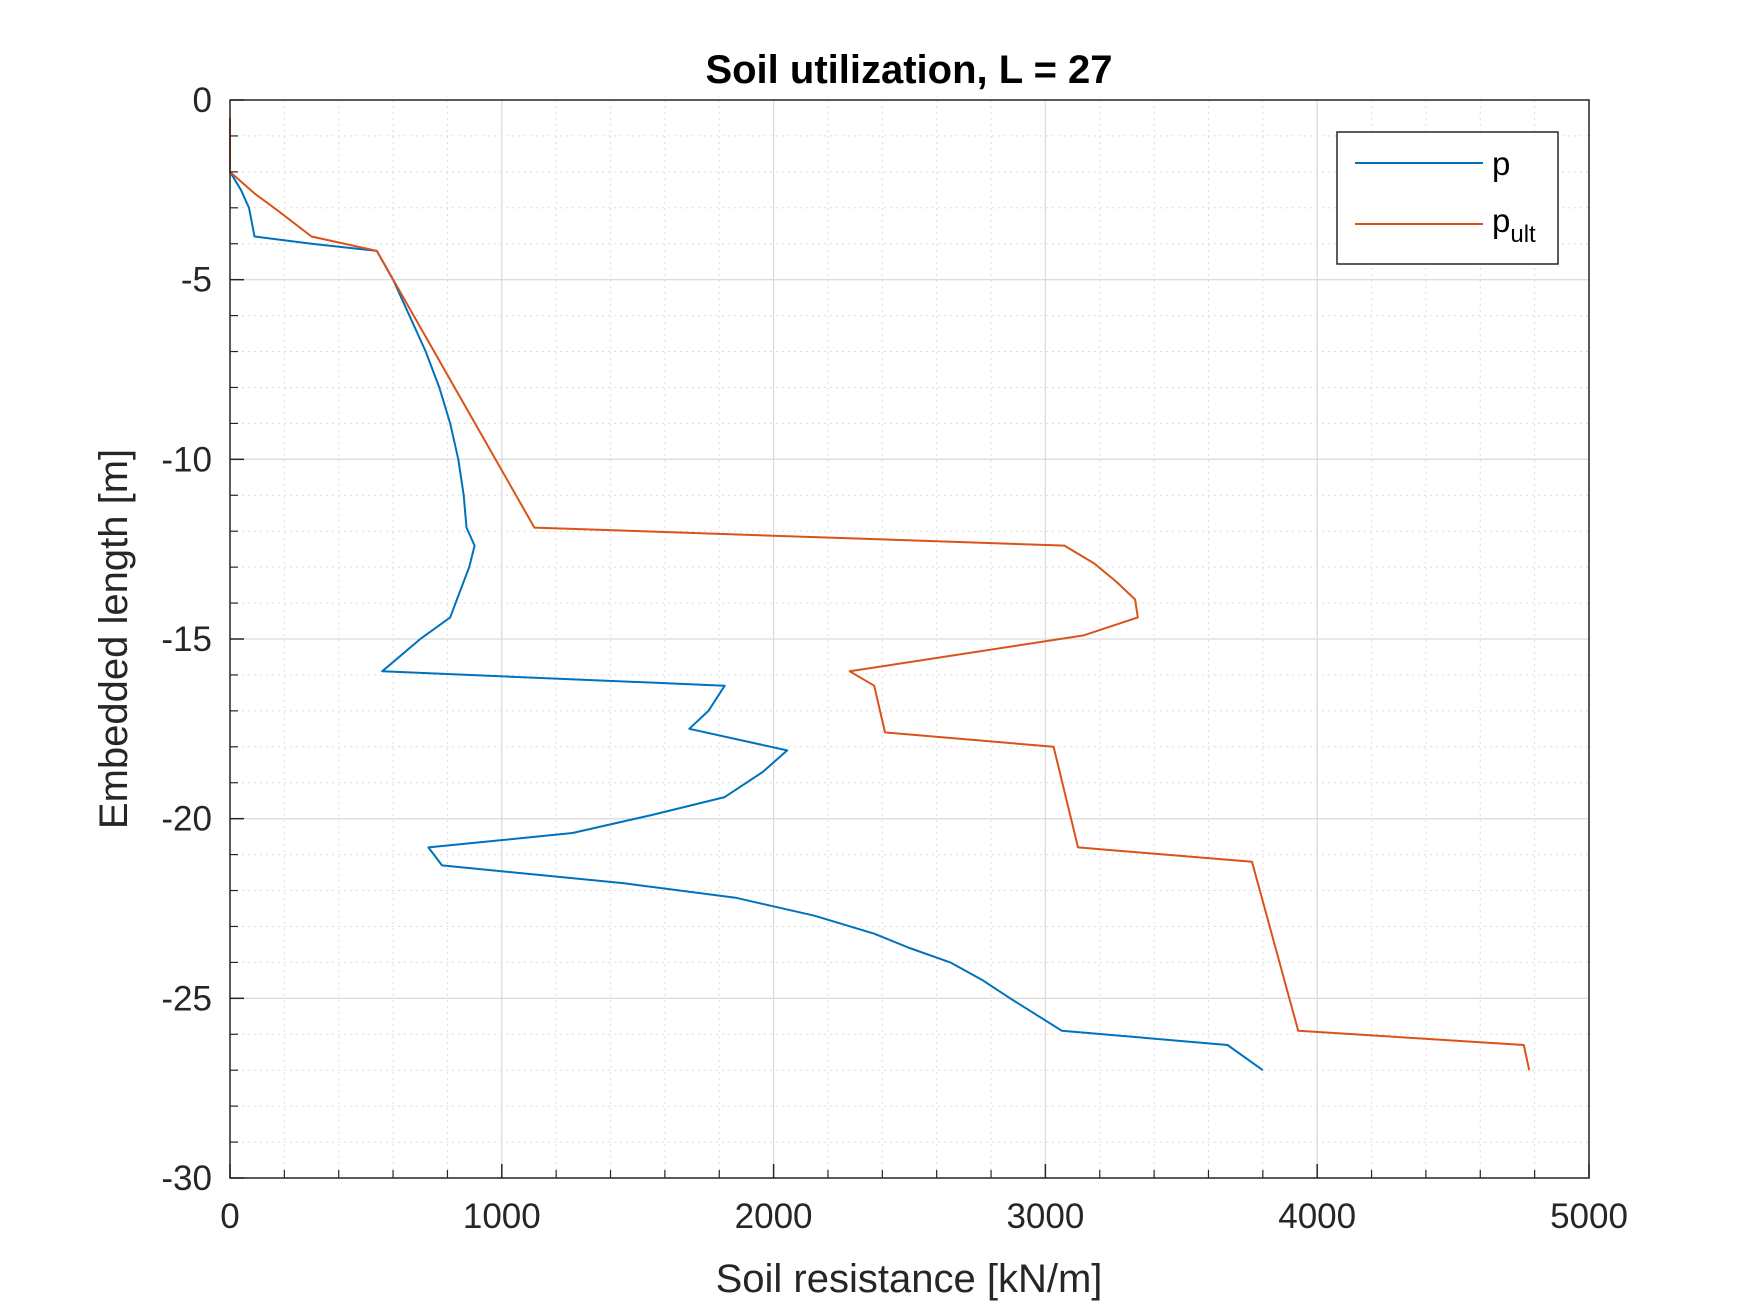 This screenshot has width=1750, height=1313. I want to click on legend-box, so click(1447, 198).